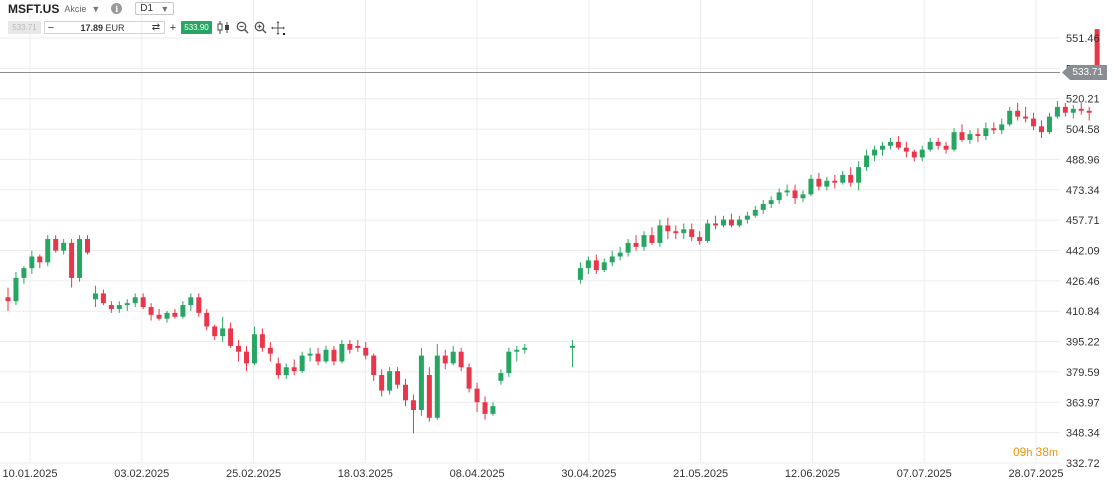 The width and height of the screenshot is (1114, 480). I want to click on swap-icon: ⇄, so click(156, 27).